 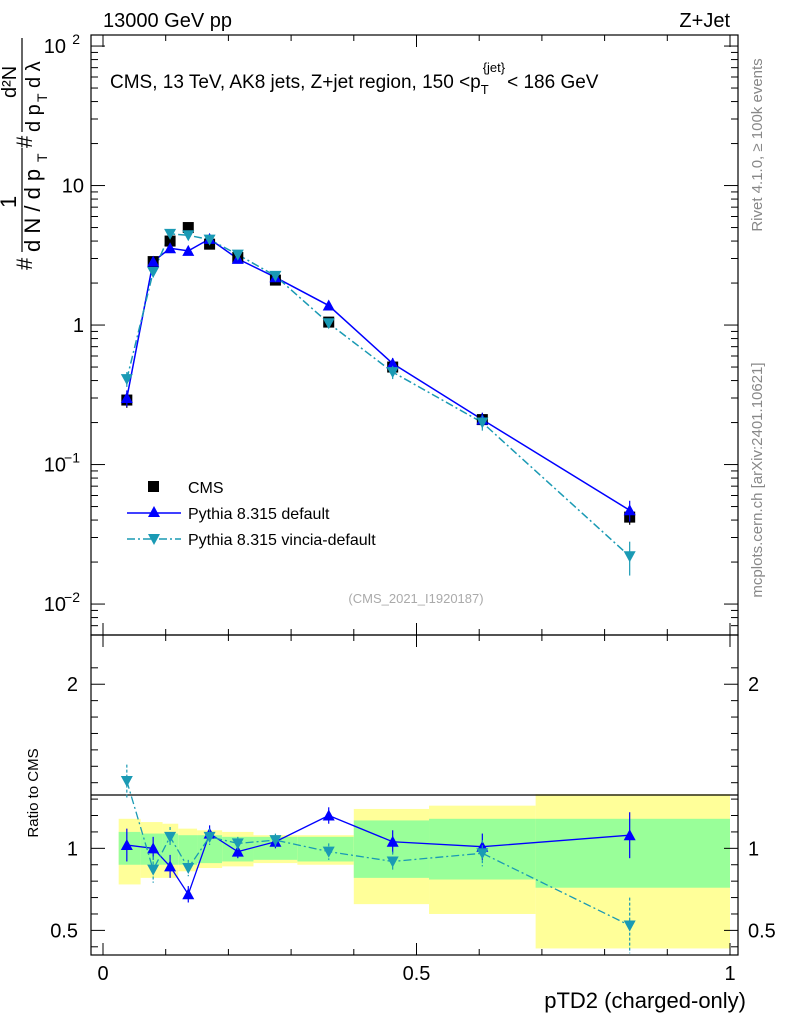 I want to click on legend-item-cms: CMS, so click(x=186, y=488).